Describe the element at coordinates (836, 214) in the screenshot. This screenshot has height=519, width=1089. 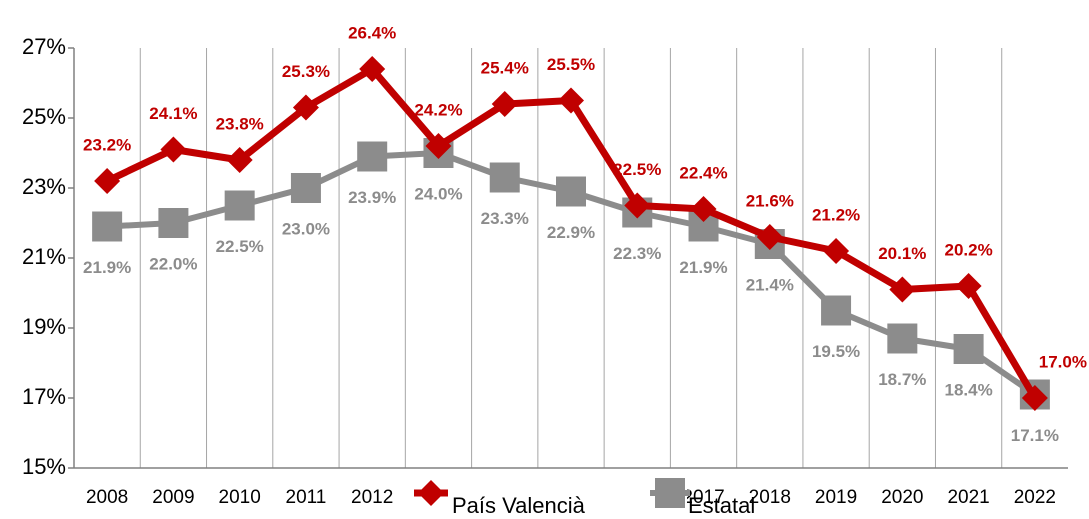
I see `data-label: 21.2%` at that location.